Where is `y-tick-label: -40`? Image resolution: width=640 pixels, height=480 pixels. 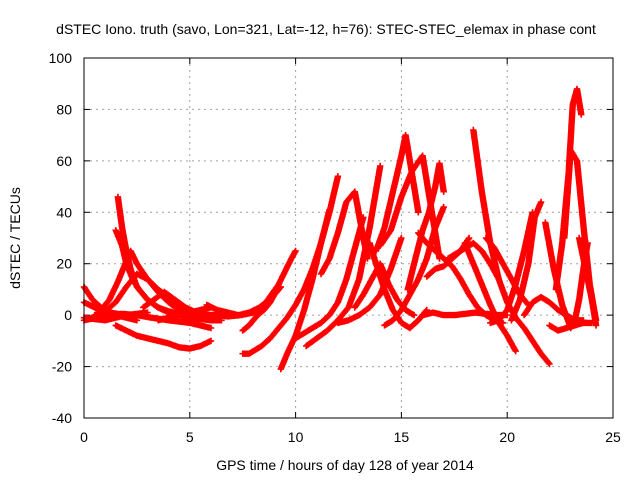 y-tick-label: -40 is located at coordinates (62, 418).